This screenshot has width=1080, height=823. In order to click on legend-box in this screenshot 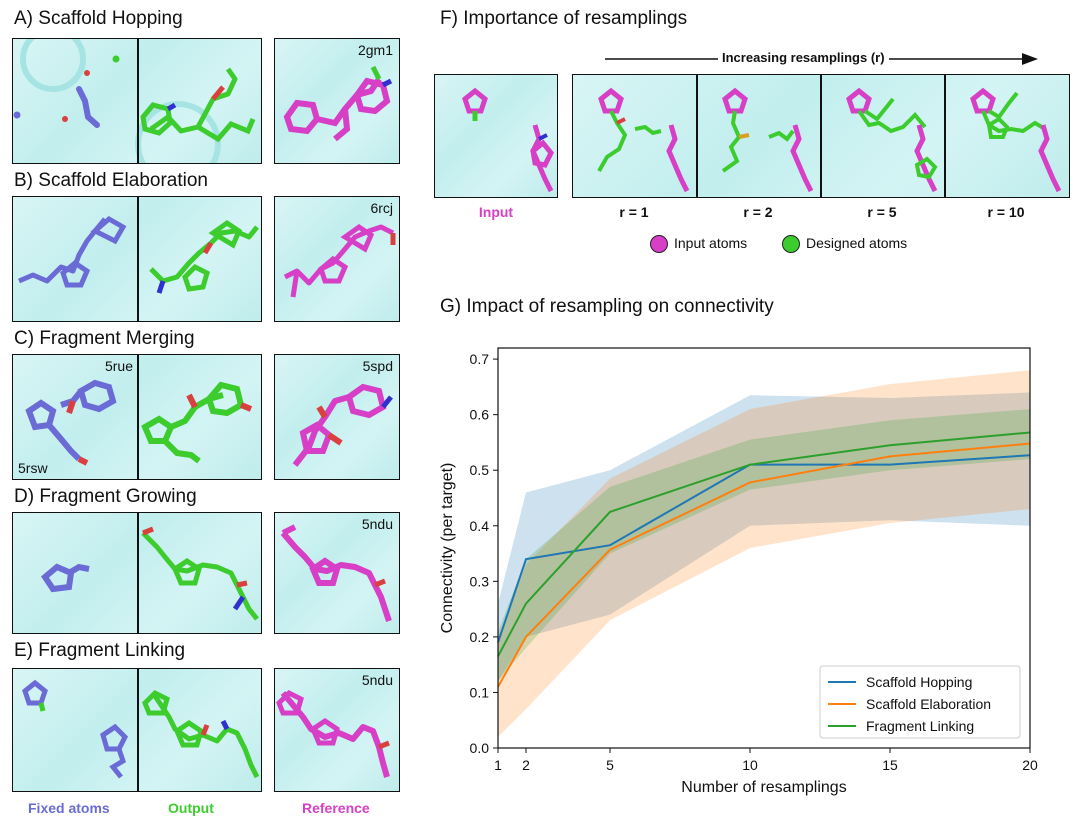, I will do `click(920, 702)`.